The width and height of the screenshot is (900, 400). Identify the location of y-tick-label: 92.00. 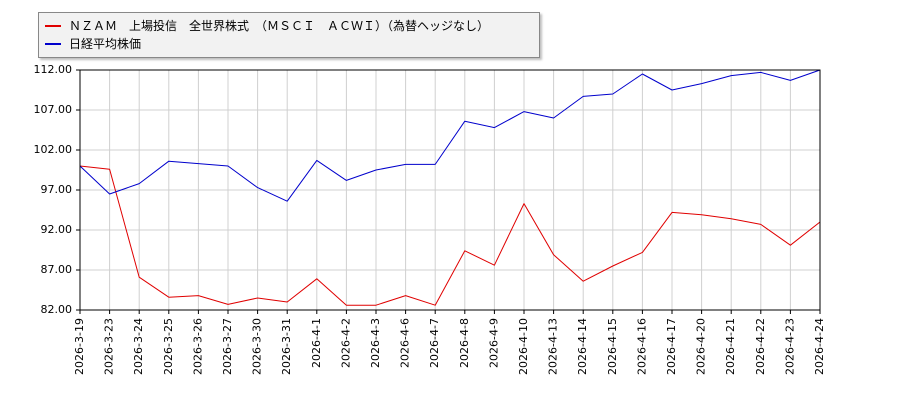
(57, 229).